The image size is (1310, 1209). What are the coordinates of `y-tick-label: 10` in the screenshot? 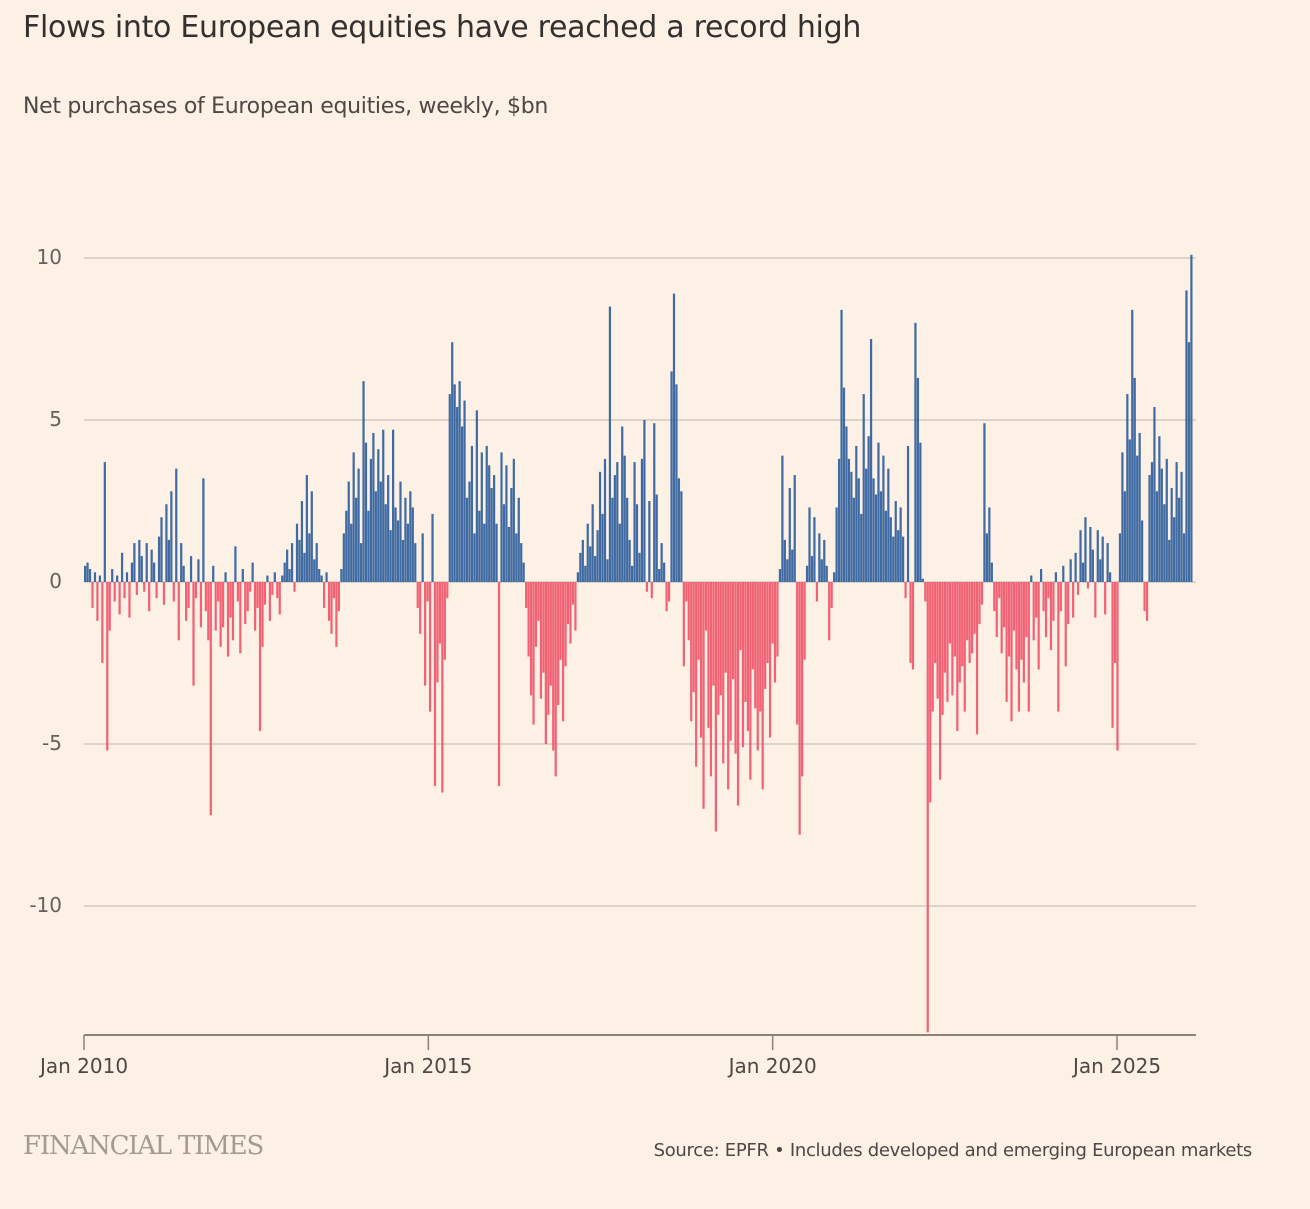 It's located at (49, 257).